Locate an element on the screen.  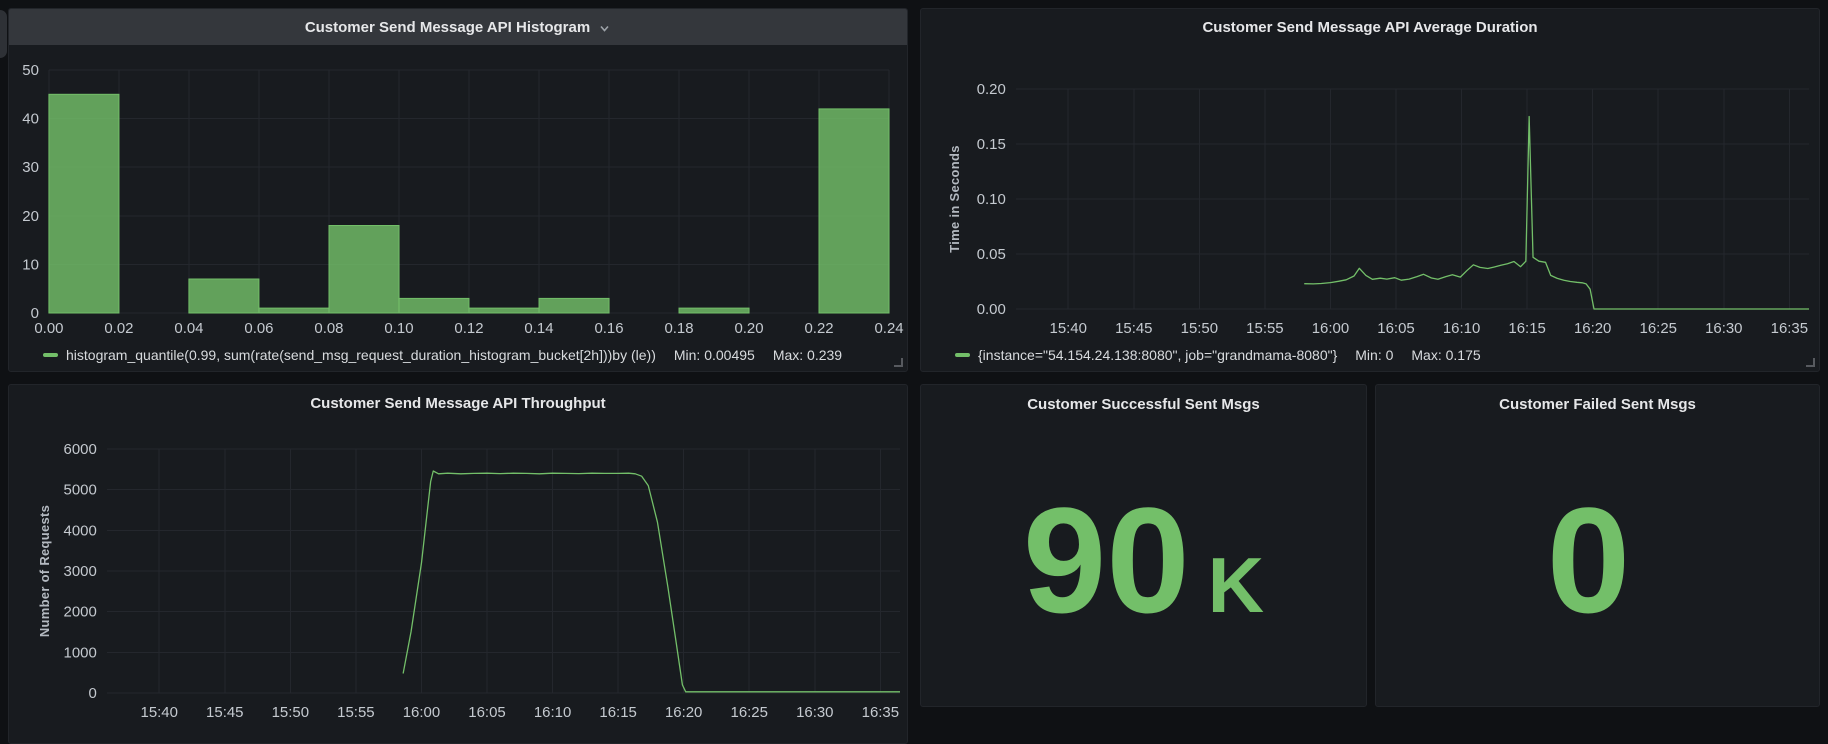
svg-text: 20 is located at coordinates (30, 216).